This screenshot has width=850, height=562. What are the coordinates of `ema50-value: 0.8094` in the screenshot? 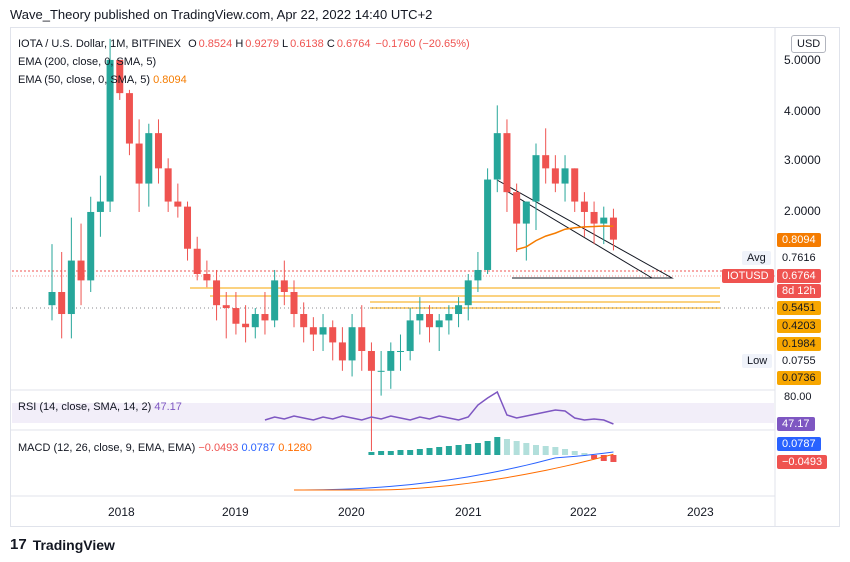 It's located at (170, 80).